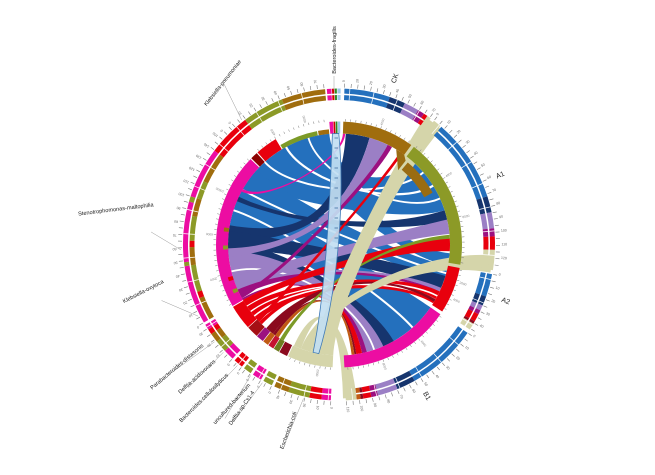  Describe the element at coordinates (335, 50) in the screenshot. I see `svg-text: Bacteroides-fragilis` at that location.